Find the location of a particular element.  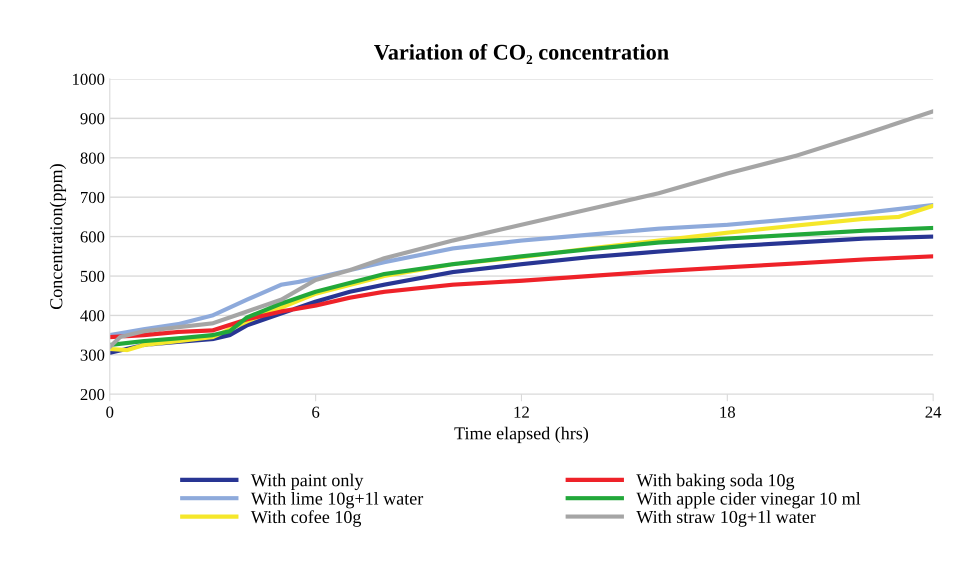

line-series is located at coordinates (522, 297).